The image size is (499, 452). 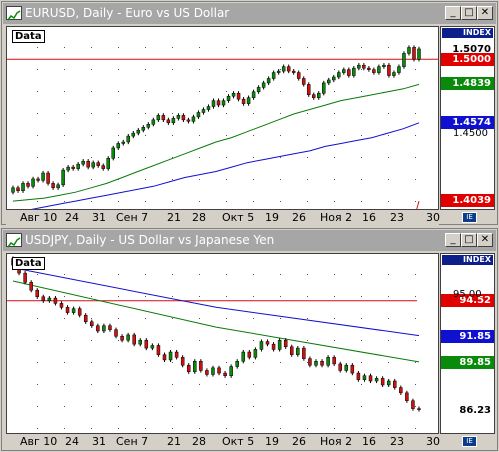 I want to click on chart-app-icon, so click(x=14, y=240).